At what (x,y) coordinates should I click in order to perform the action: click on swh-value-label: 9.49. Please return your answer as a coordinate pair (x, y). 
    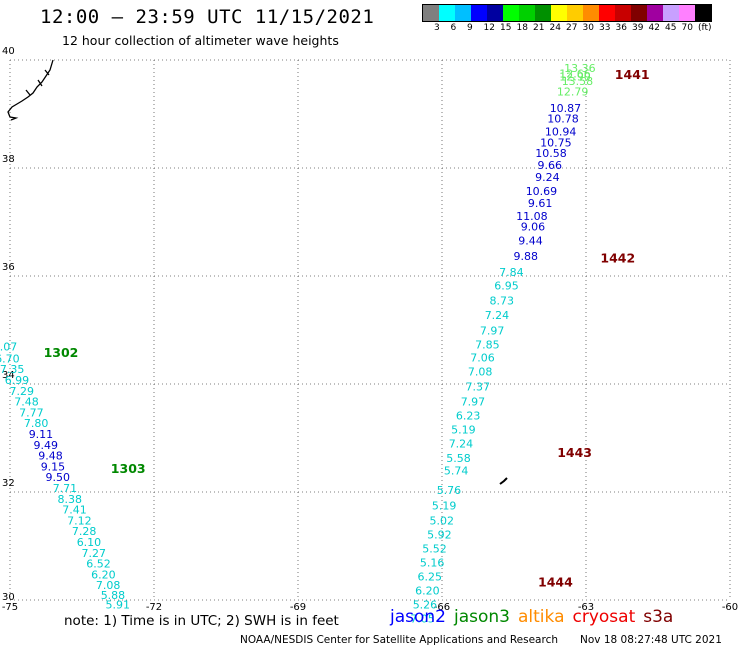
    Looking at the image, I should click on (46, 445).